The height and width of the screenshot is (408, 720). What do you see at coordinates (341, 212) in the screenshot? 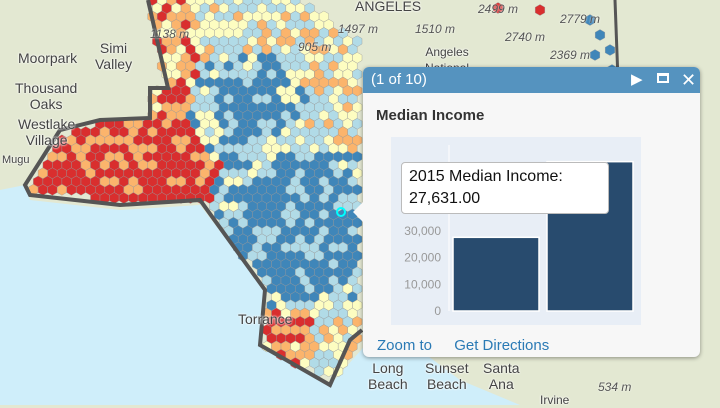
I see `selected-hex-marker` at bounding box center [341, 212].